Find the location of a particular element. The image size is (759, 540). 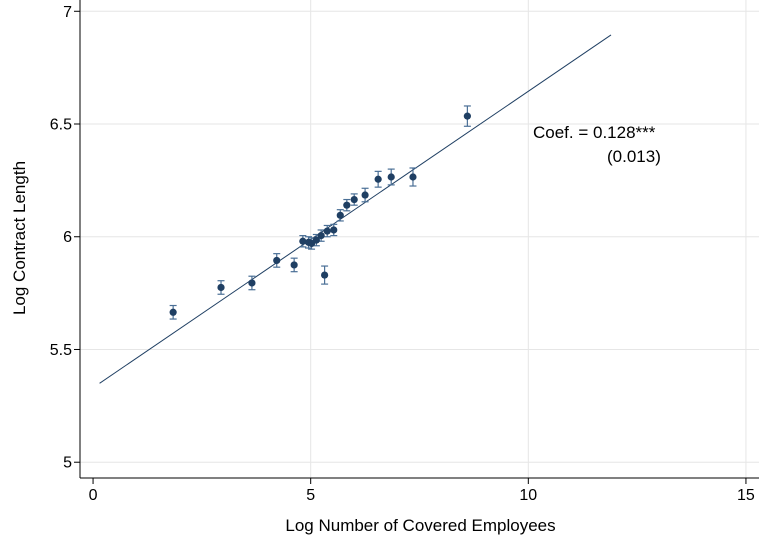

y-axis-label: Log Contract Length is located at coordinates (19, 238).